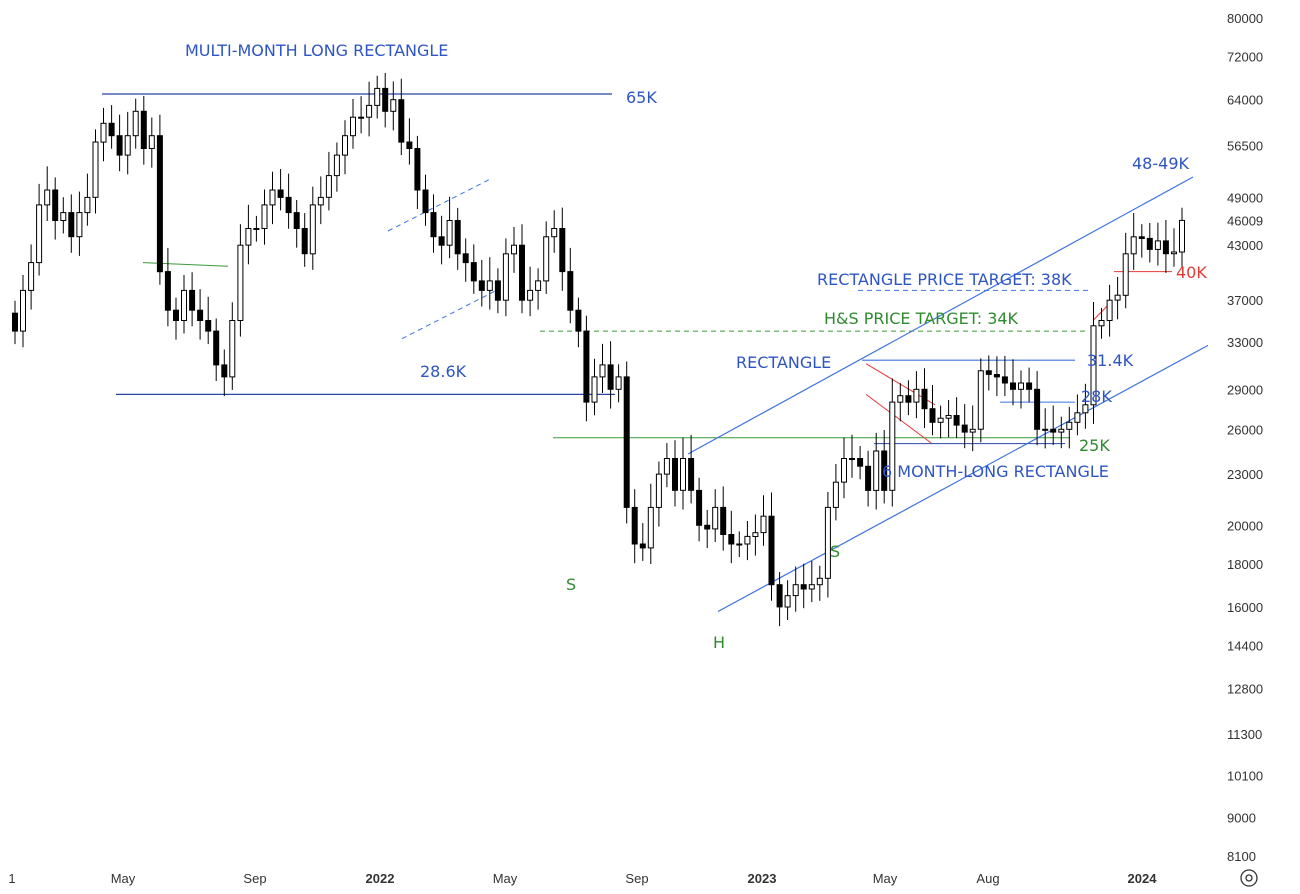 Image resolution: width=1300 pixels, height=894 pixels. I want to click on level-40k-label: 40K, so click(1191, 272).